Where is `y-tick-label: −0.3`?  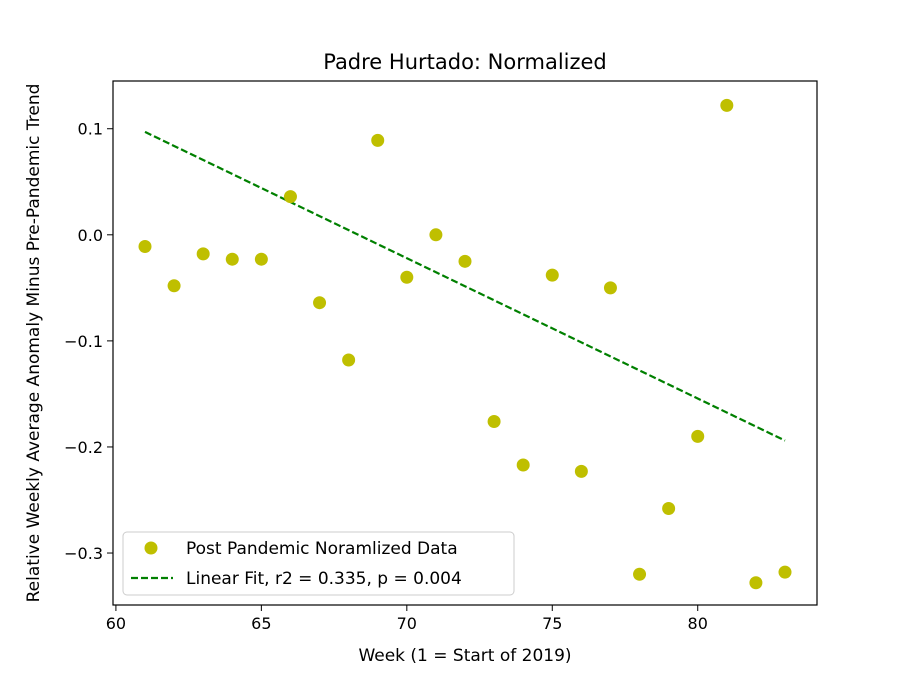 y-tick-label: −0.3 is located at coordinates (83, 553).